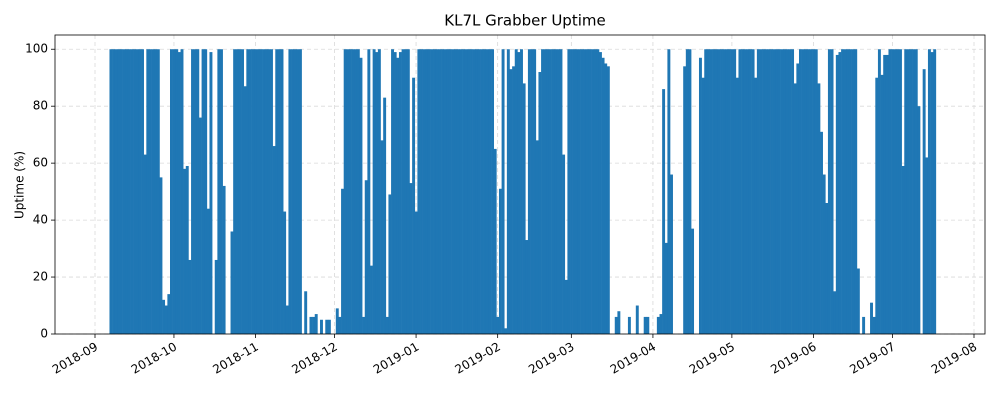 The height and width of the screenshot is (404, 1000). What do you see at coordinates (40, 163) in the screenshot?
I see `y-tick-label: 60` at bounding box center [40, 163].